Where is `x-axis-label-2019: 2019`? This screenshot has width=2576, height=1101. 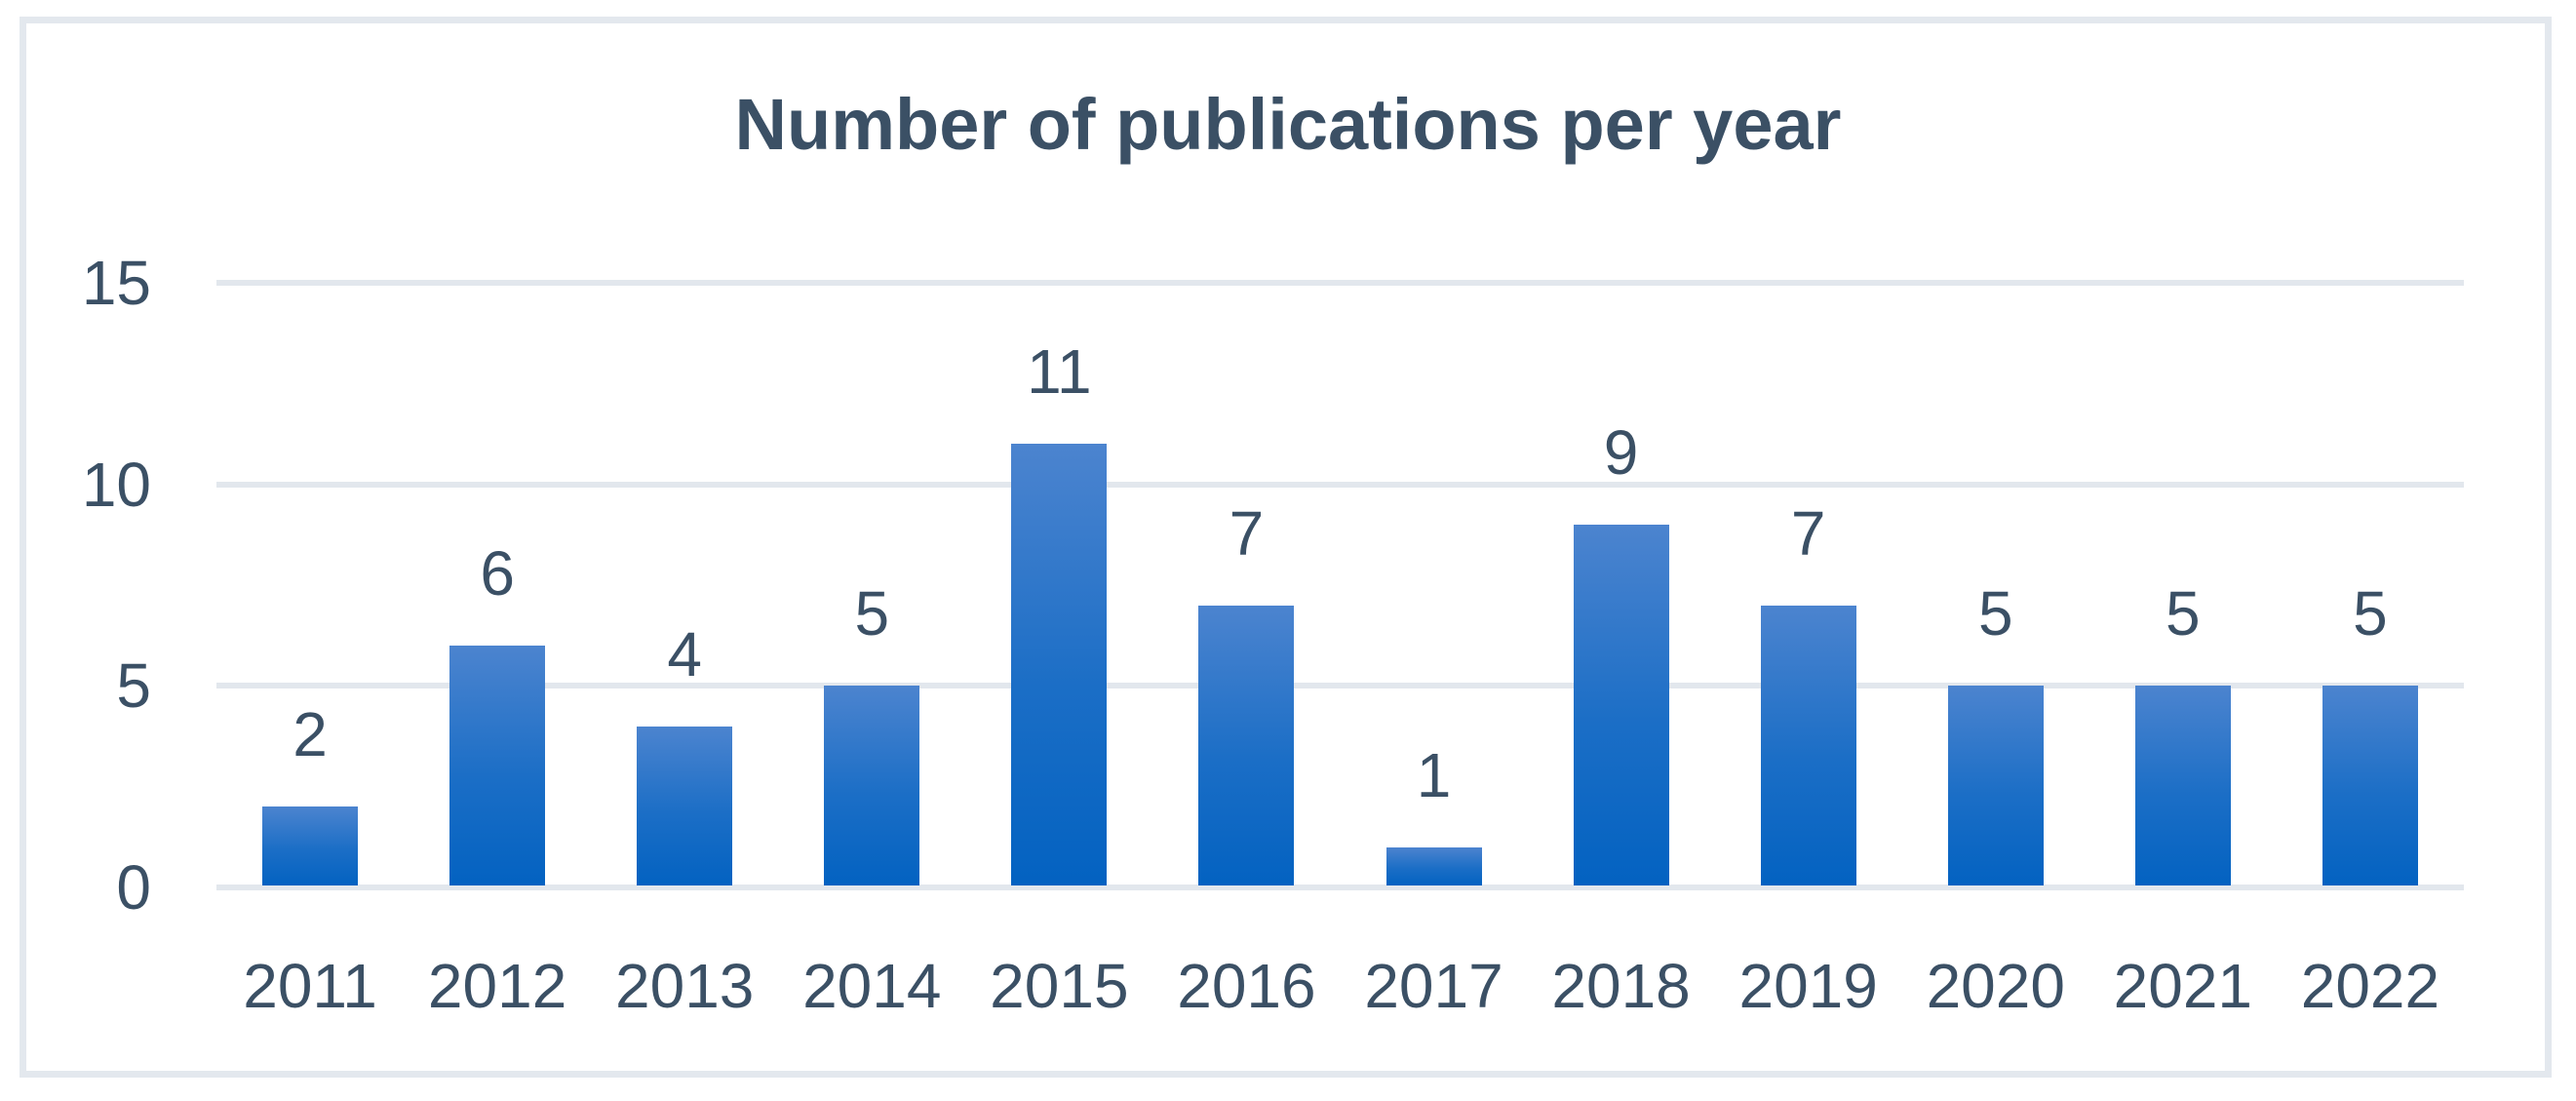 x-axis-label-2019: 2019 is located at coordinates (1808, 986).